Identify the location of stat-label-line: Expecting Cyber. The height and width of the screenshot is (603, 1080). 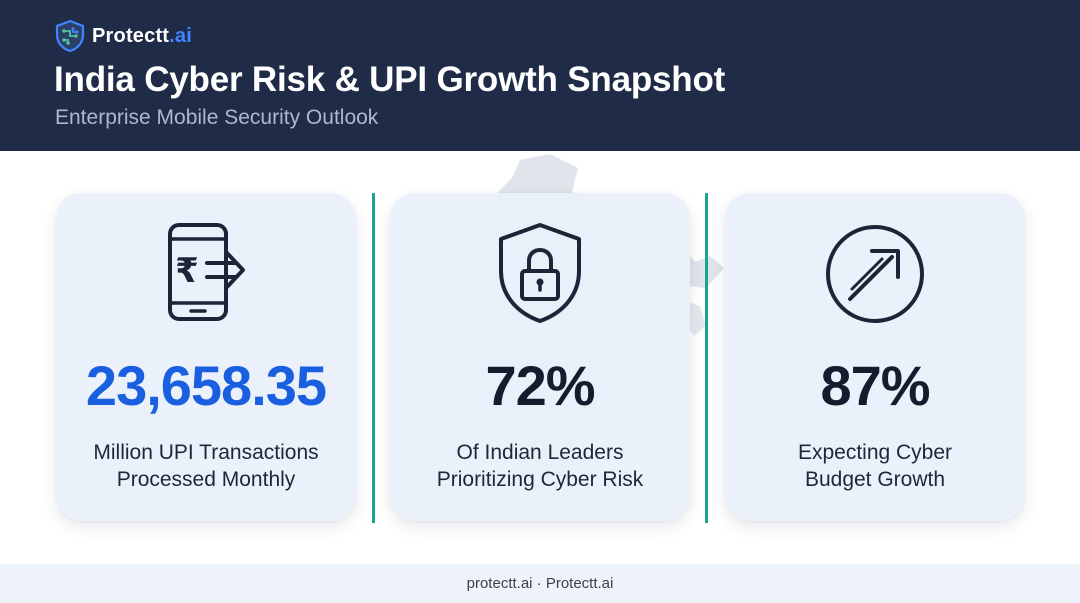
(875, 452).